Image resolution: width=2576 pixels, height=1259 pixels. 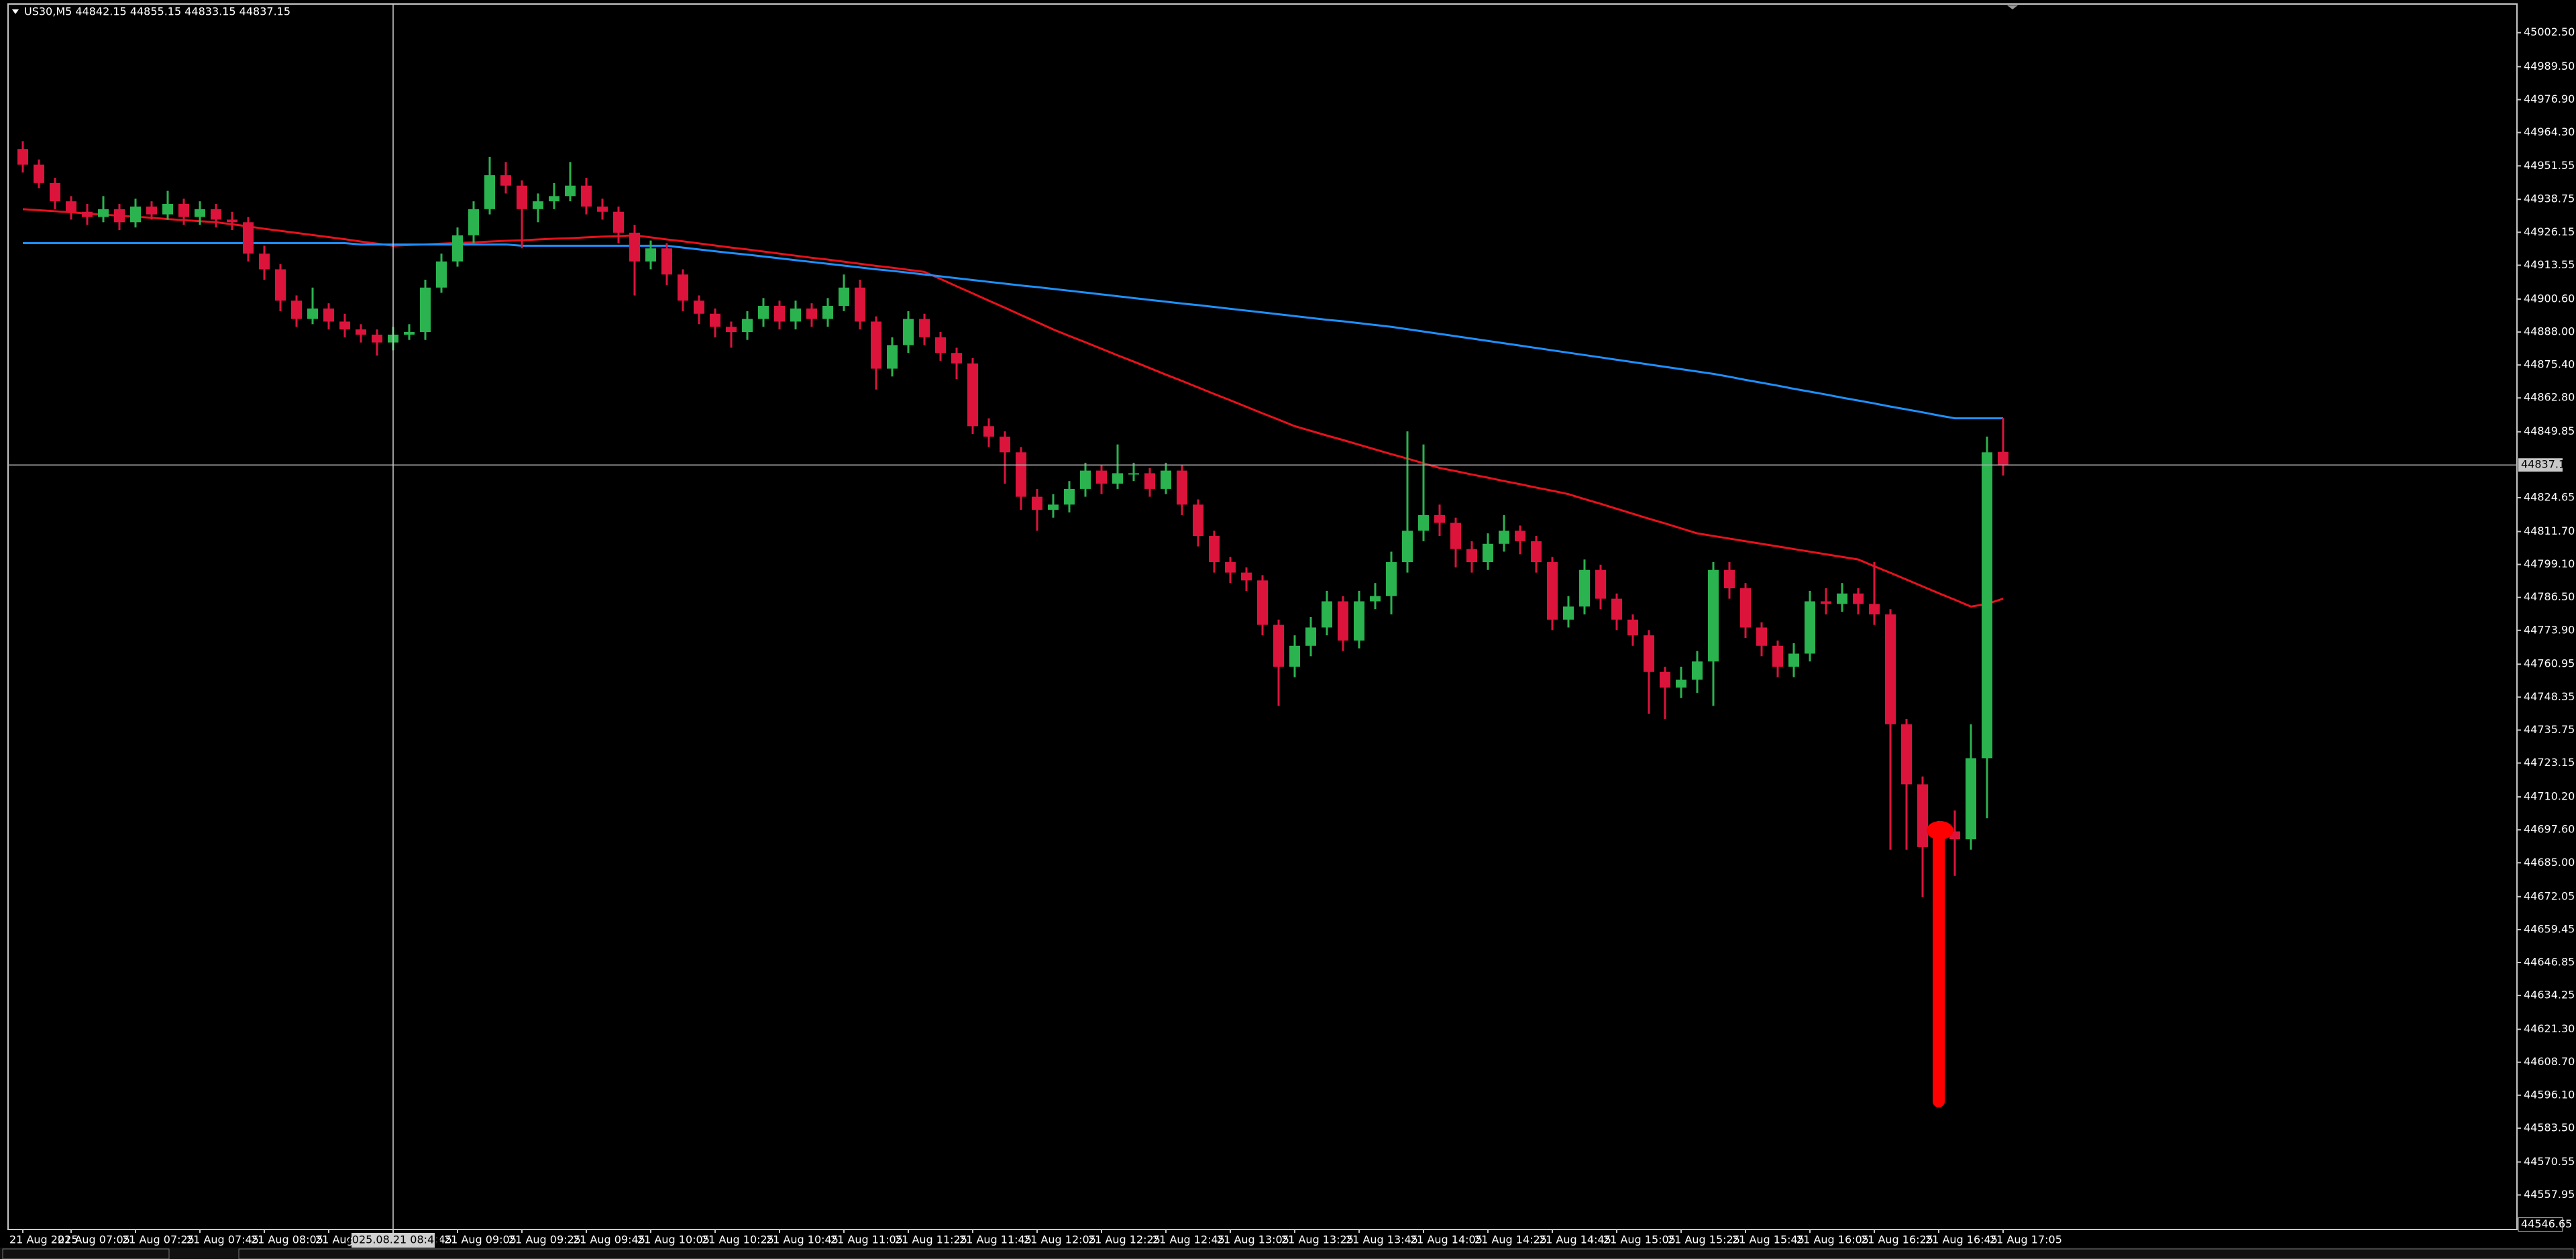 What do you see at coordinates (2549, 231) in the screenshot?
I see `y-tick-label: 44926.15` at bounding box center [2549, 231].